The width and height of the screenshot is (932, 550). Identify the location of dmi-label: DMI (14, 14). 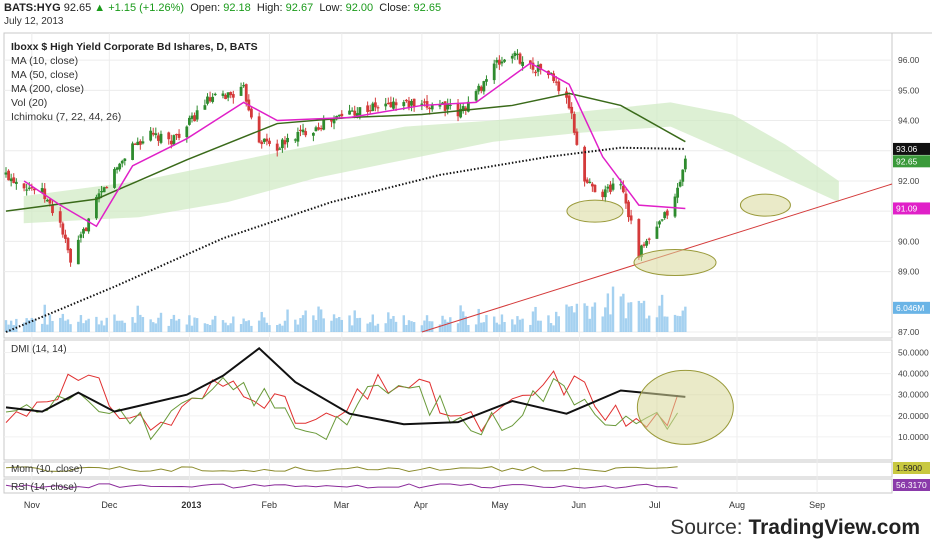
(39, 349).